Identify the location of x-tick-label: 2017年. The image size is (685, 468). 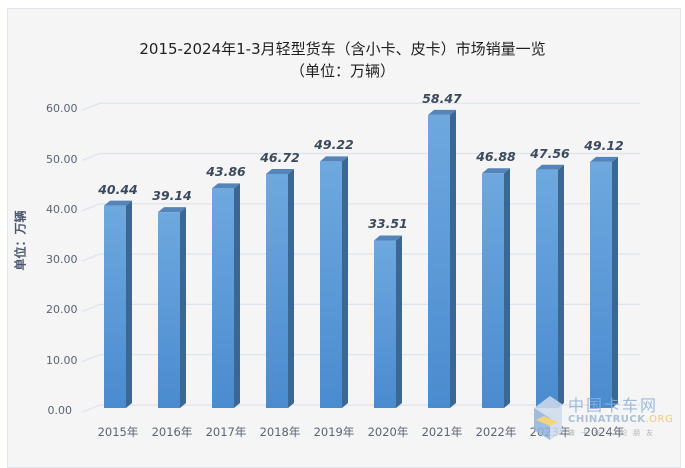
(226, 432).